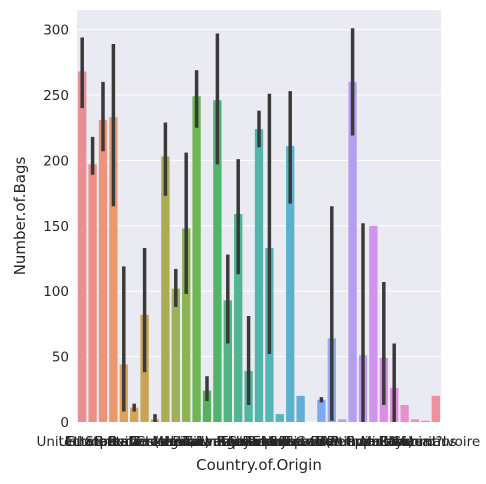 The image size is (486, 484). Describe the element at coordinates (300, 442) in the screenshot. I see `x-tick-label: Japan` at that location.